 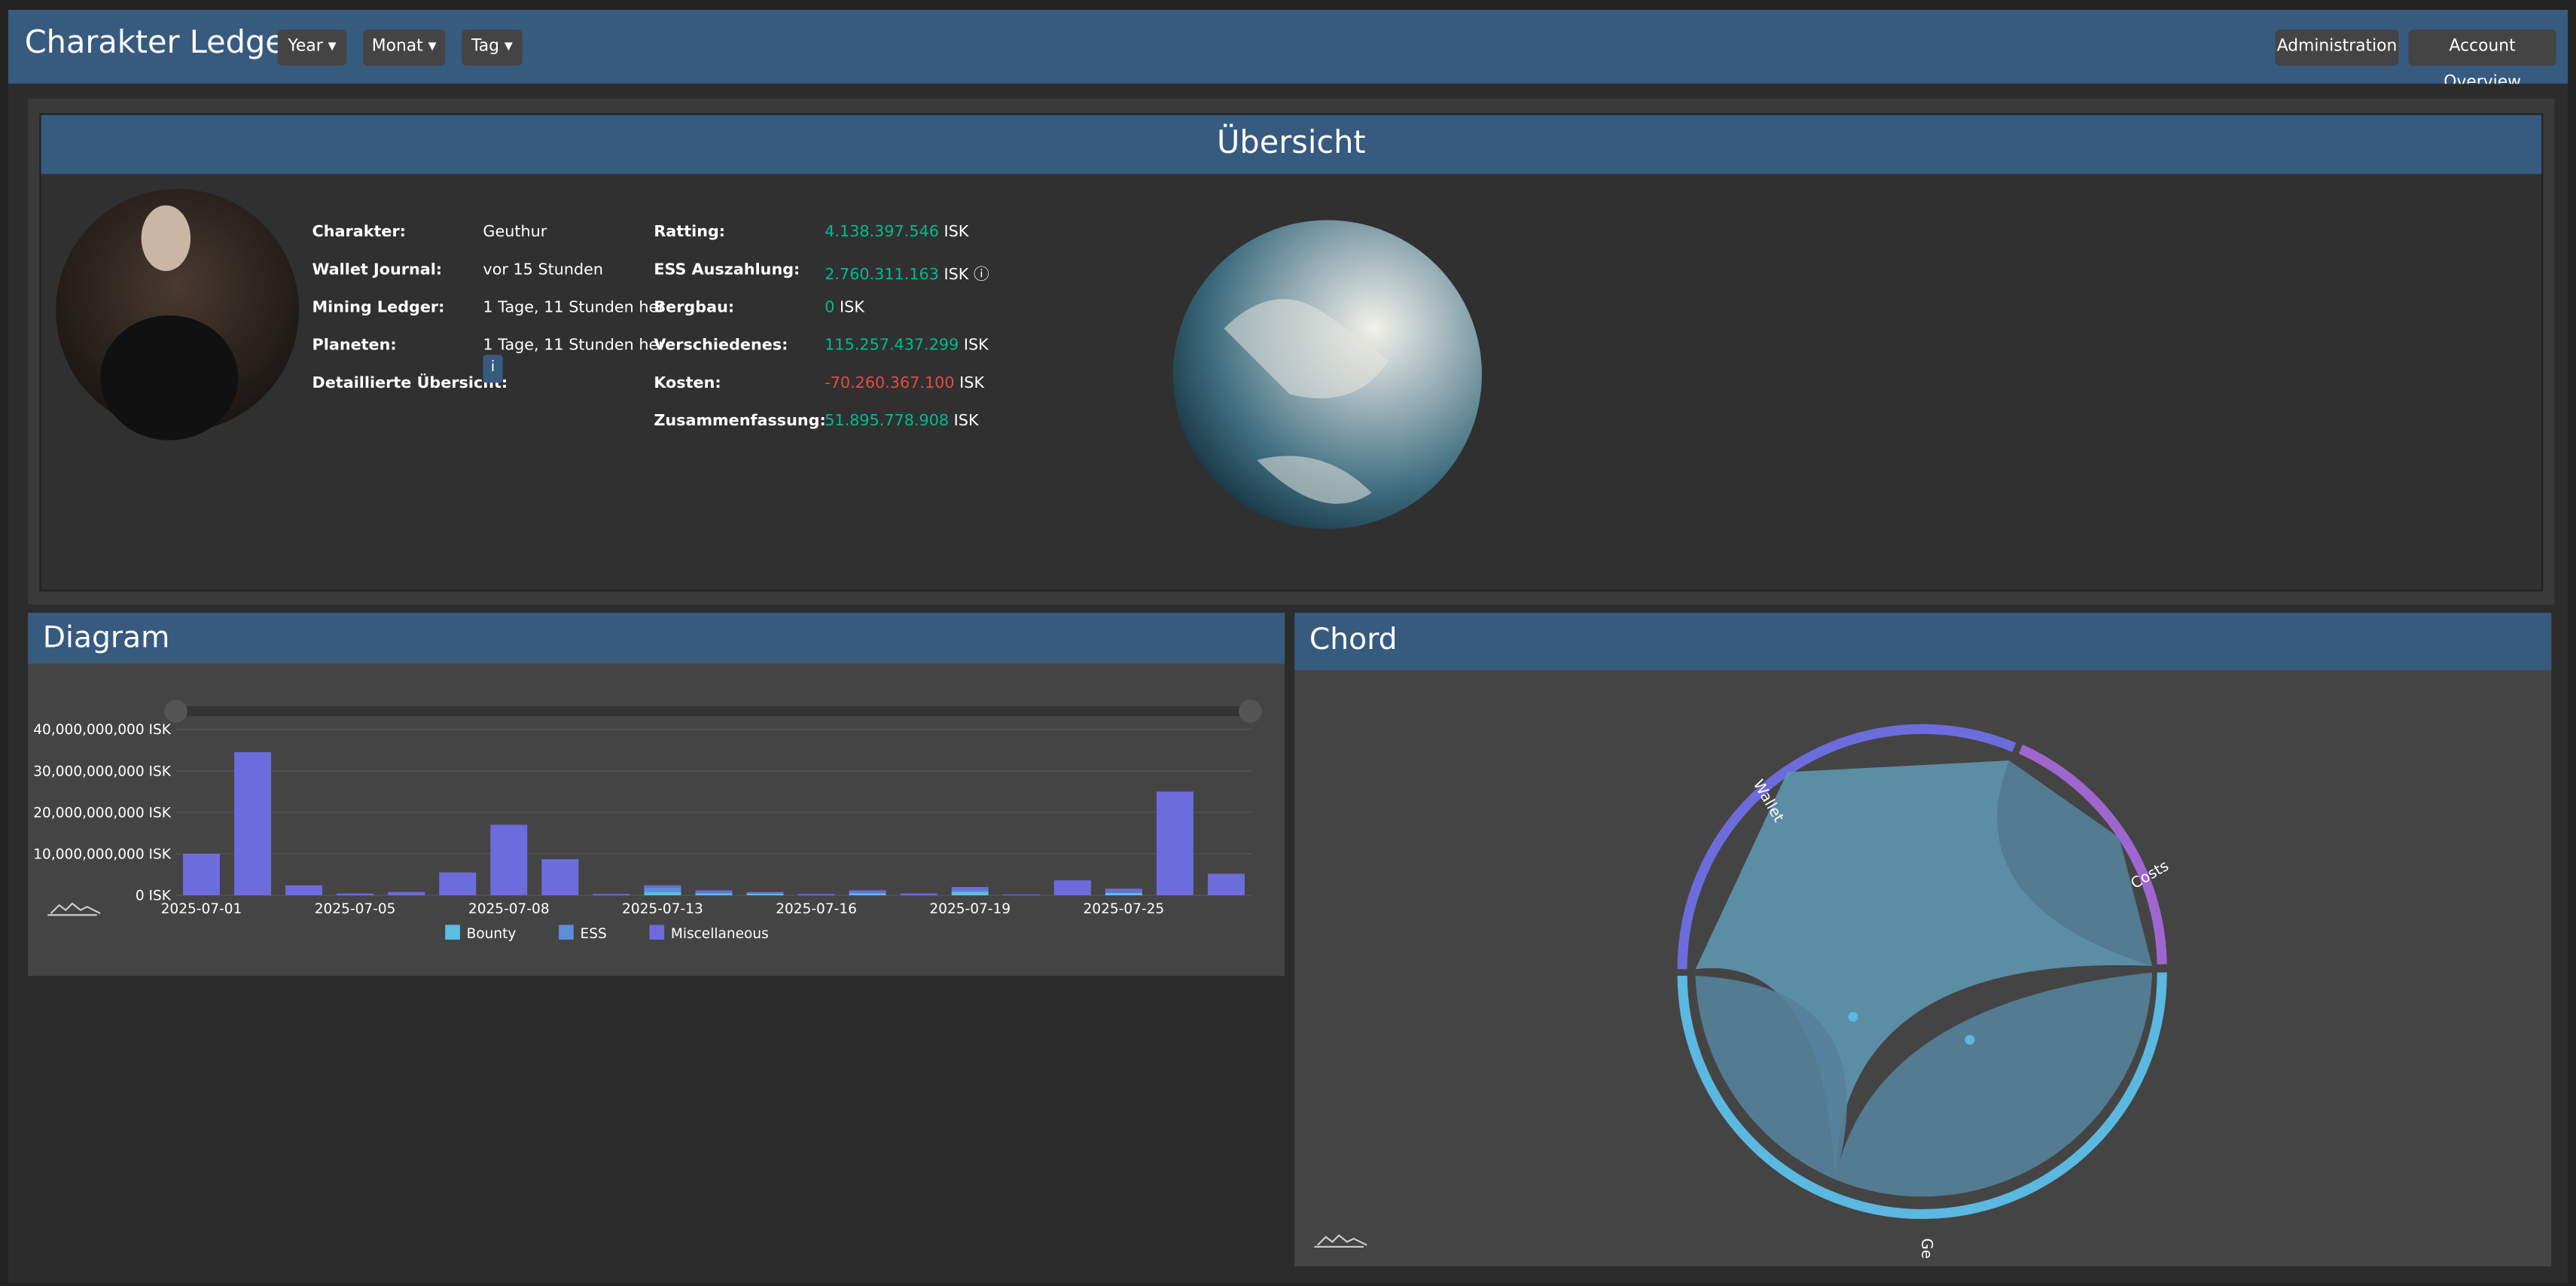 What do you see at coordinates (201, 909) in the screenshot?
I see `x-tick-label: 2025-07-01` at bounding box center [201, 909].